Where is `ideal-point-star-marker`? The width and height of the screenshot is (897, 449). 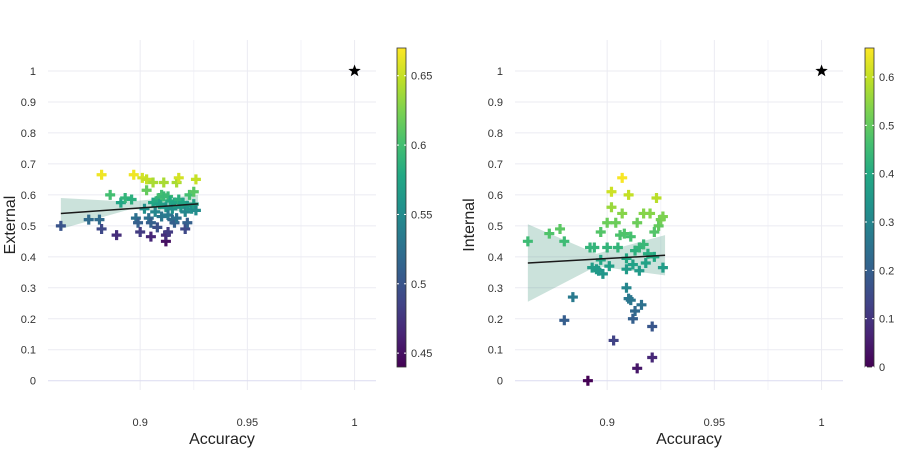
ideal-point-star-marker is located at coordinates (354, 70).